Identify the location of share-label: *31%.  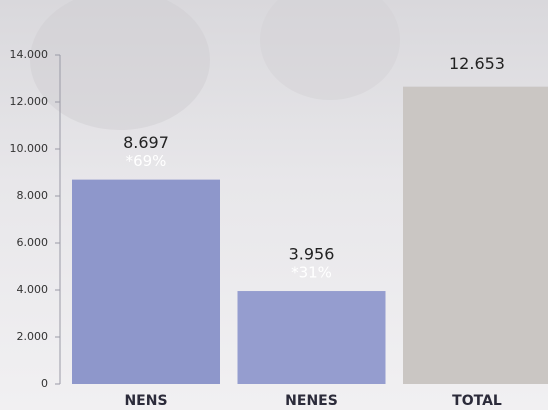
(311, 273).